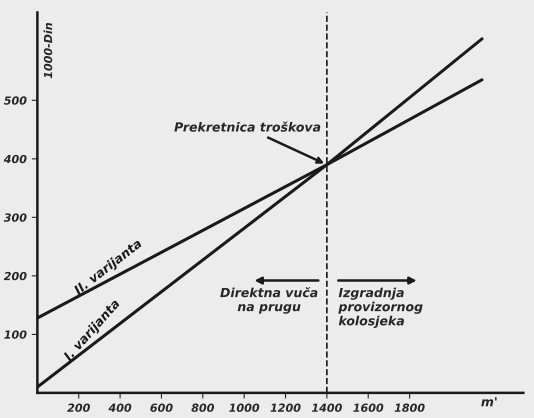 This screenshot has width=534, height=418. What do you see at coordinates (120, 408) in the screenshot?
I see `x-tick-label: 400` at bounding box center [120, 408].